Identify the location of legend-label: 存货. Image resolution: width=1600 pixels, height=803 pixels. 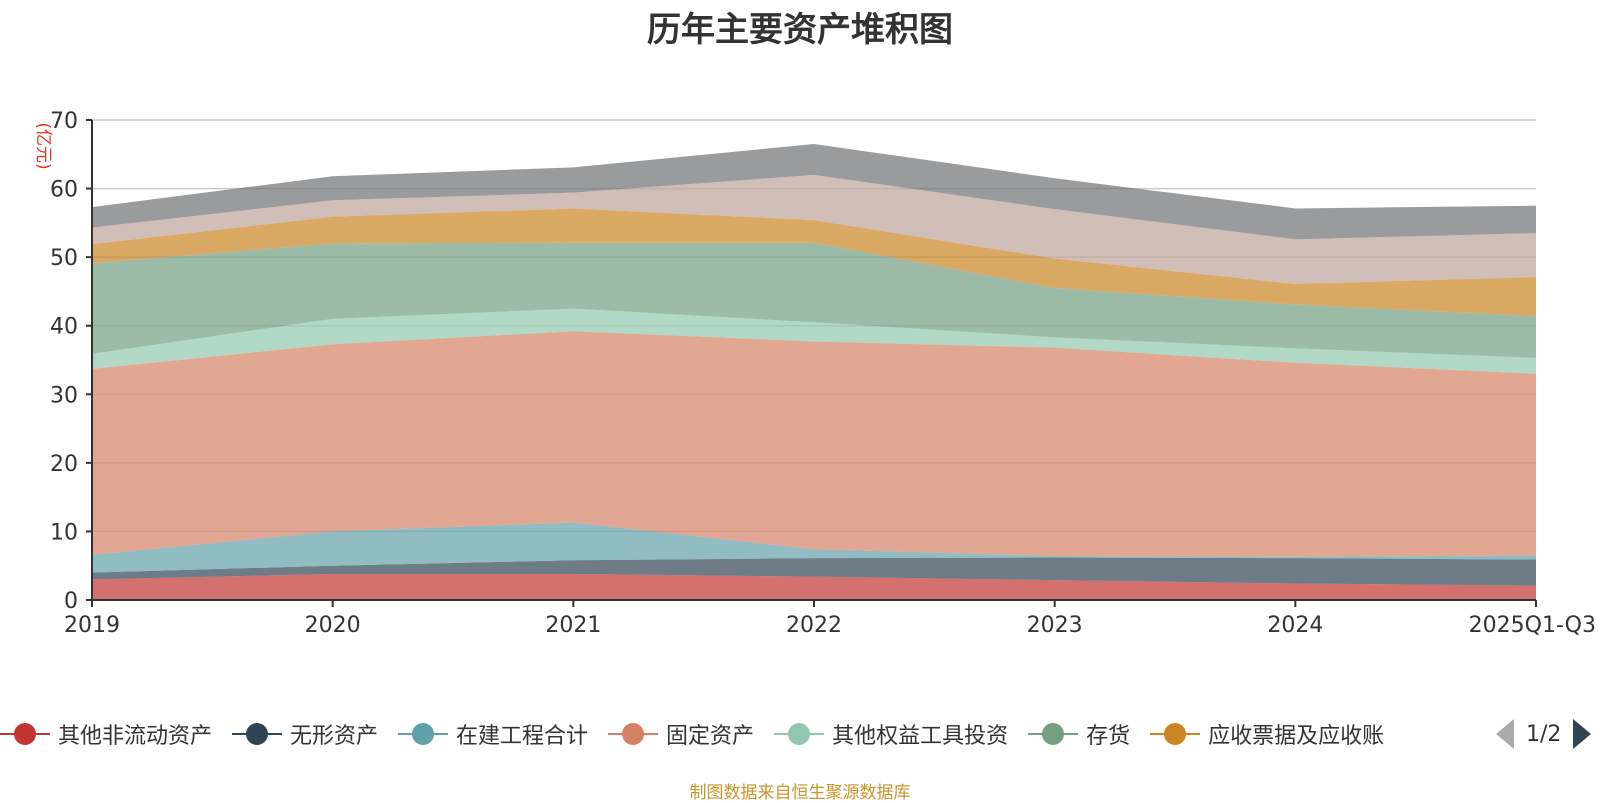
(1108, 736).